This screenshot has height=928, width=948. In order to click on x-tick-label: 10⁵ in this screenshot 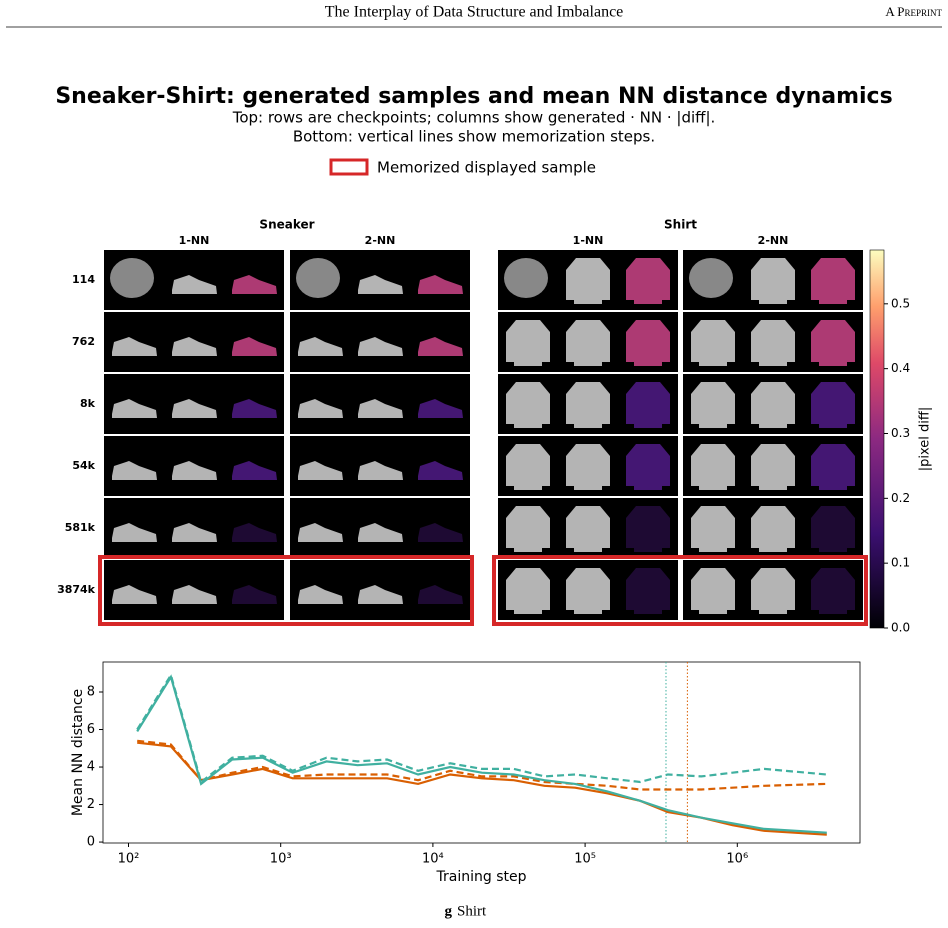, I will do `click(585, 859)`.